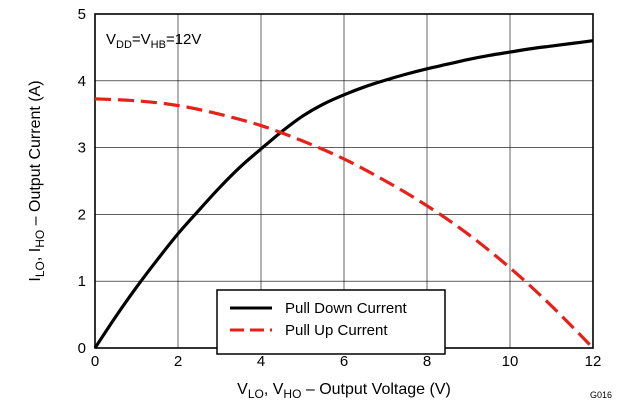 The width and height of the screenshot is (623, 404). Describe the element at coordinates (82, 81) in the screenshot. I see `y-tick-label: 4` at that location.